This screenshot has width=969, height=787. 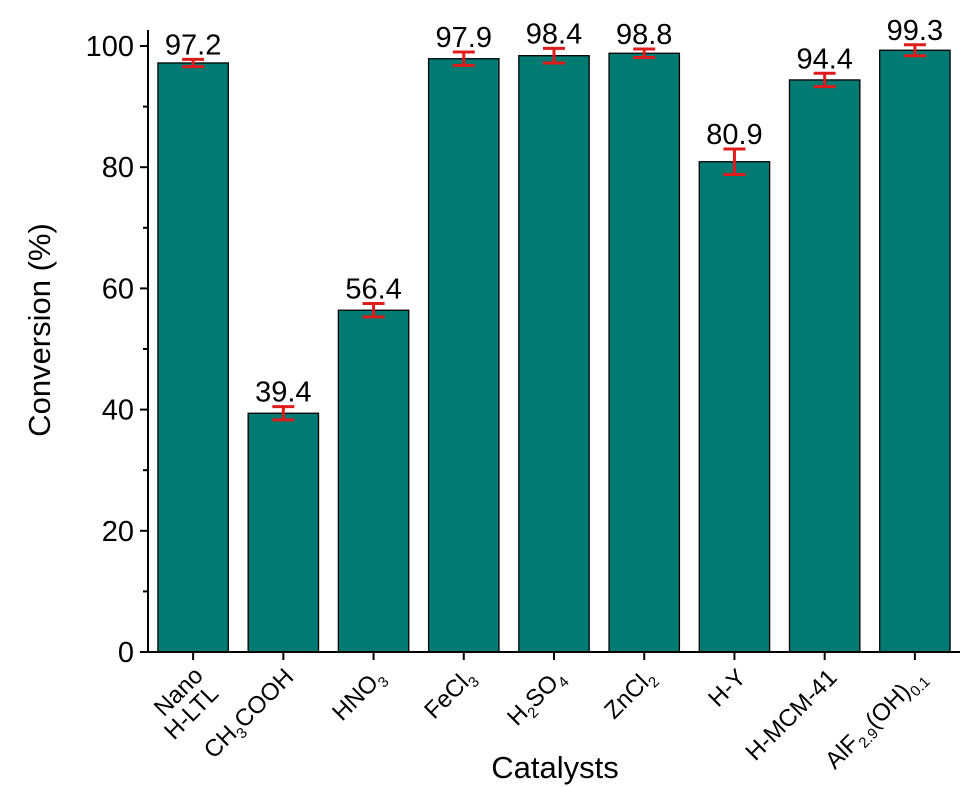 What do you see at coordinates (373, 290) in the screenshot?
I see `data-label: 56.4` at bounding box center [373, 290].